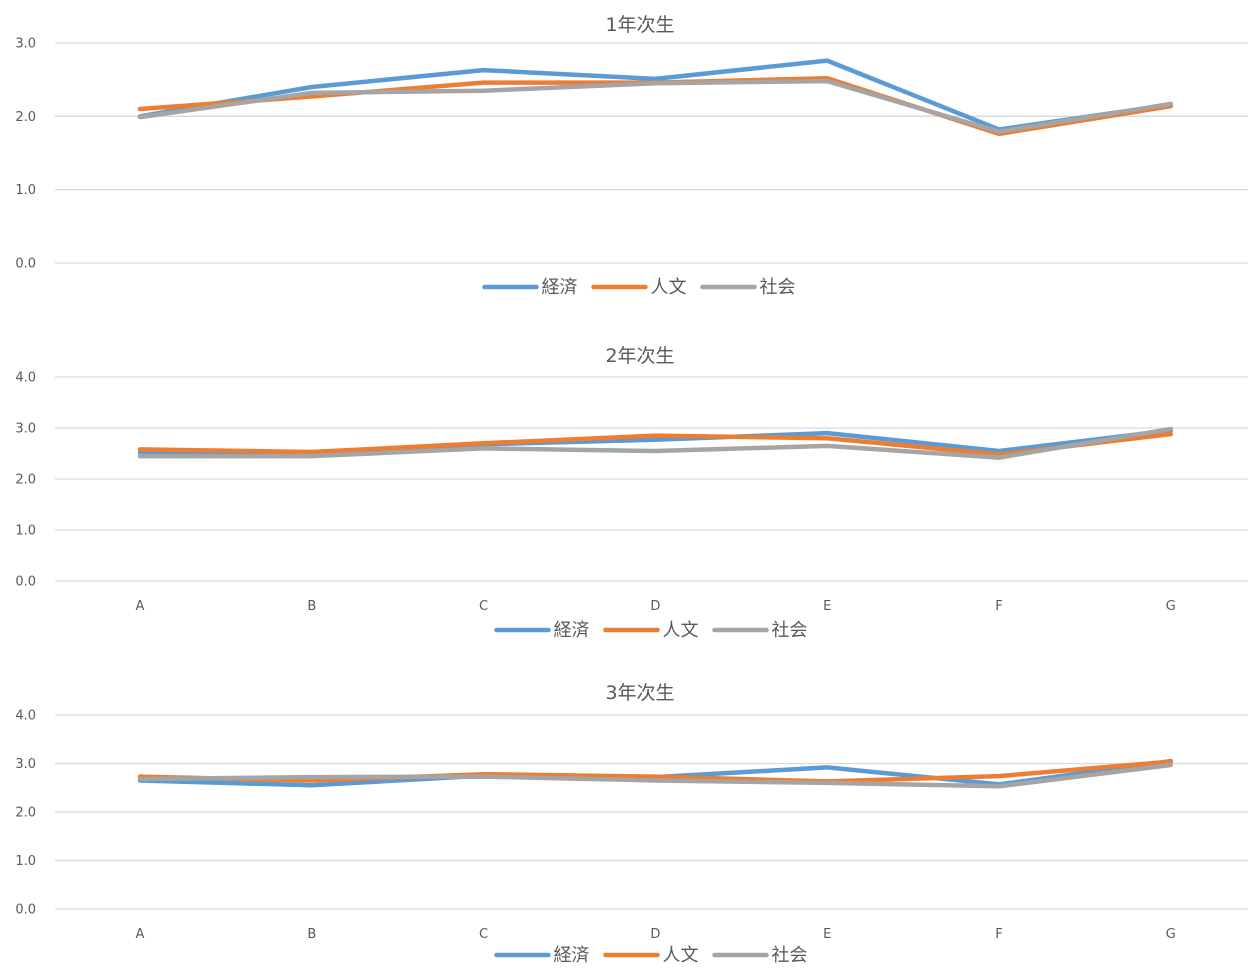 The width and height of the screenshot is (1248, 971). I want to click on chart-title: 2年次生, so click(639, 356).